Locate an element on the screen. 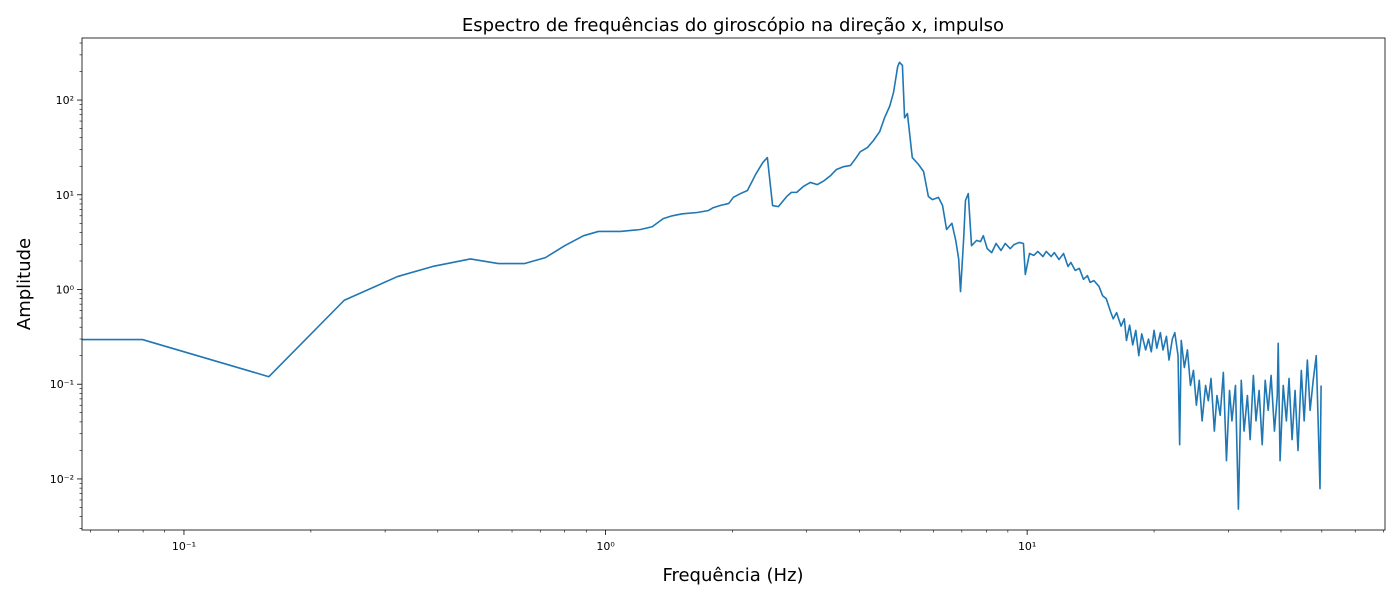 Image resolution: width=1400 pixels, height=604 pixels. y-tick-label: 10⁻² is located at coordinates (62, 479).